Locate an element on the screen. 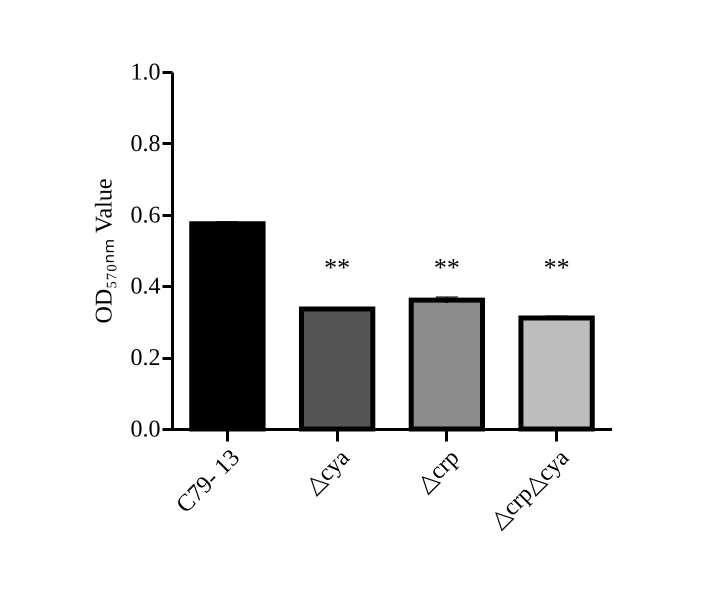  y-tick-label: 1.0 is located at coordinates (145, 73).